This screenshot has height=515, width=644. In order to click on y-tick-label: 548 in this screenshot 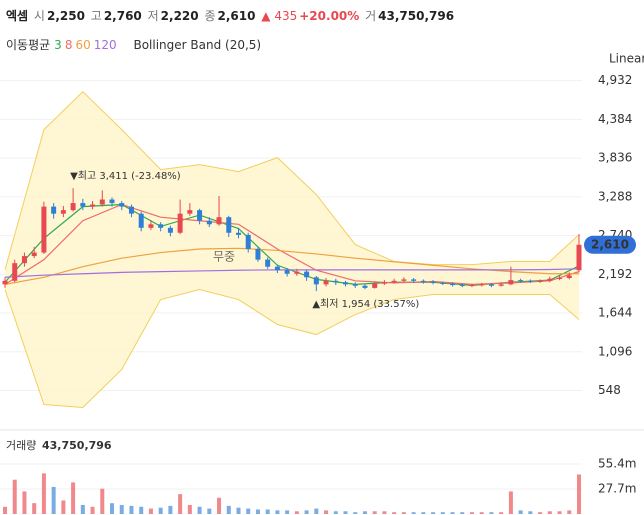, I will do `click(609, 390)`.